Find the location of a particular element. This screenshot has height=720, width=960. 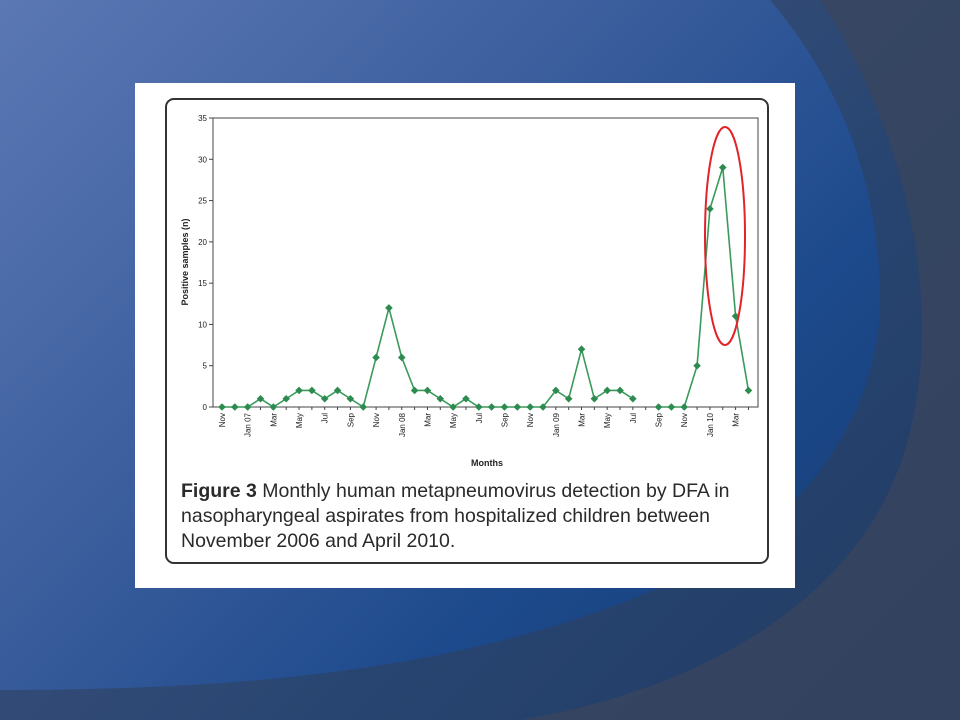

x-axis-label: Months is located at coordinates (487, 463).